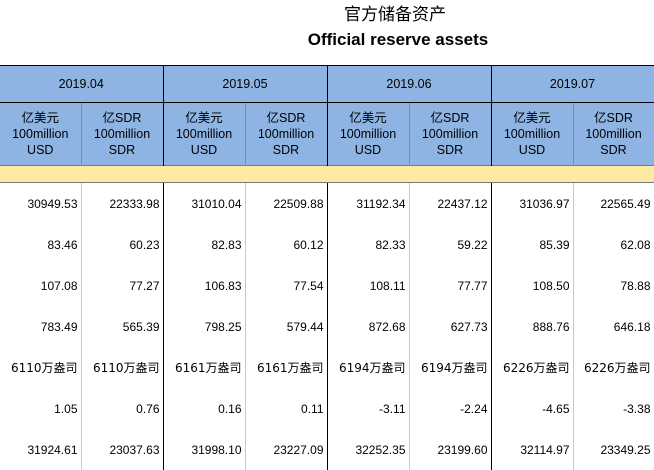  What do you see at coordinates (40, 408) in the screenshot?
I see `table-cell: 1.05` at bounding box center [40, 408].